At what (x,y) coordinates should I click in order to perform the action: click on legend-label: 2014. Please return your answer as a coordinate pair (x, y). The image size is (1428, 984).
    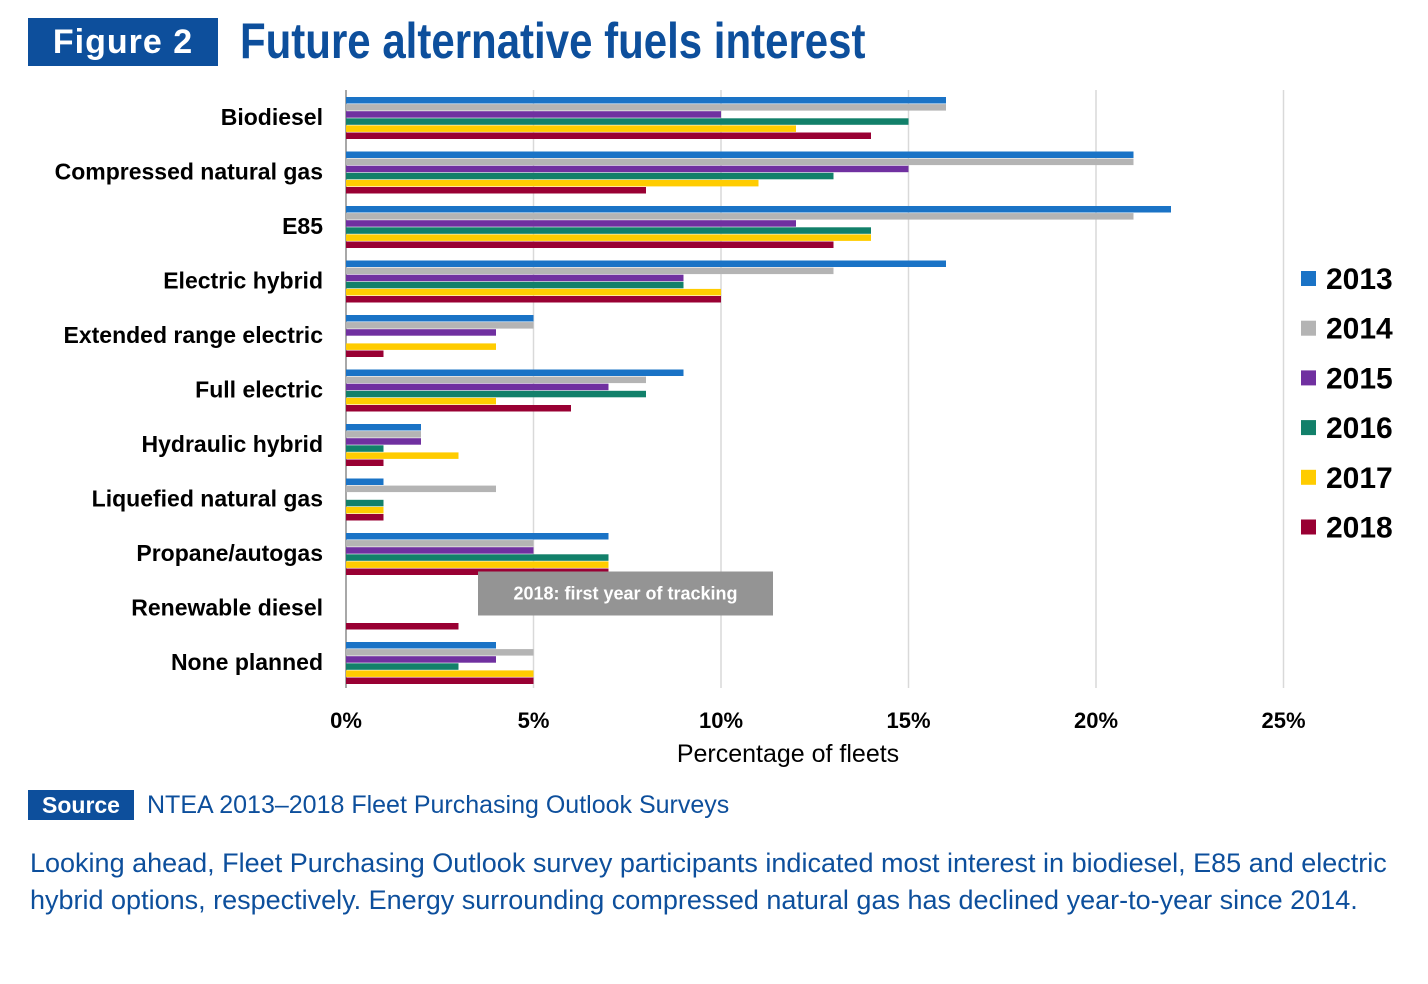
    Looking at the image, I should click on (1359, 329).